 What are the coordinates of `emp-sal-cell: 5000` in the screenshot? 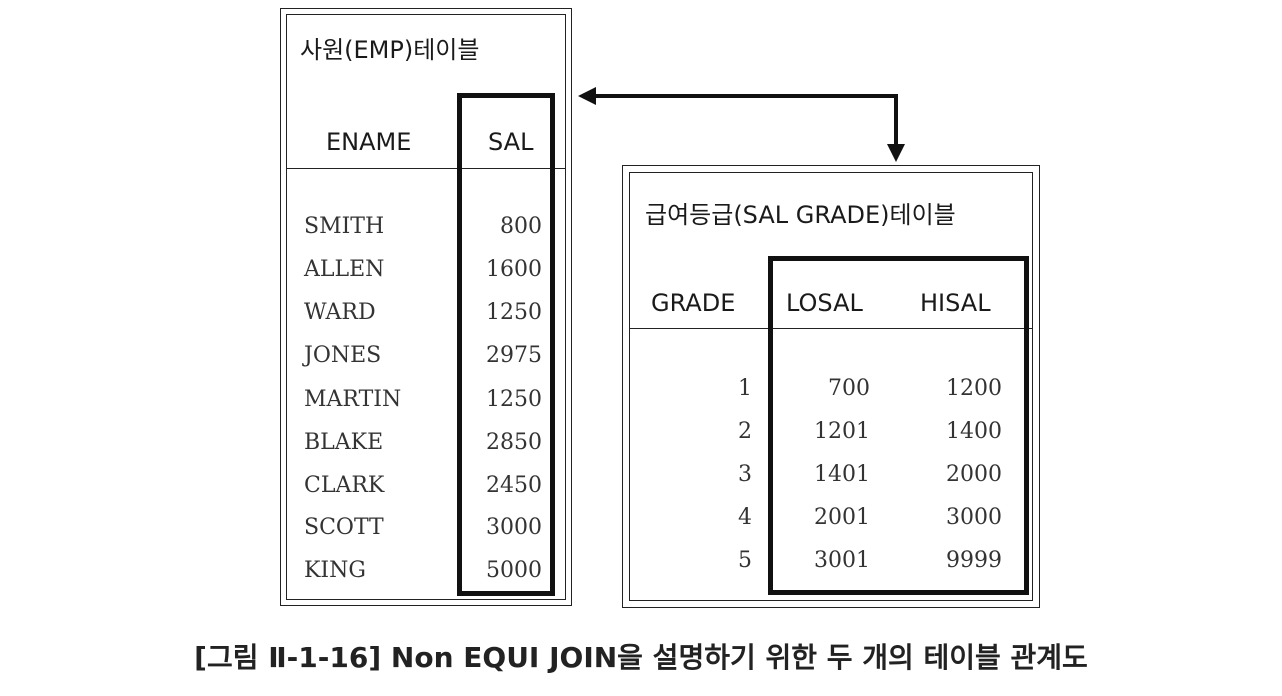 It's located at (514, 570).